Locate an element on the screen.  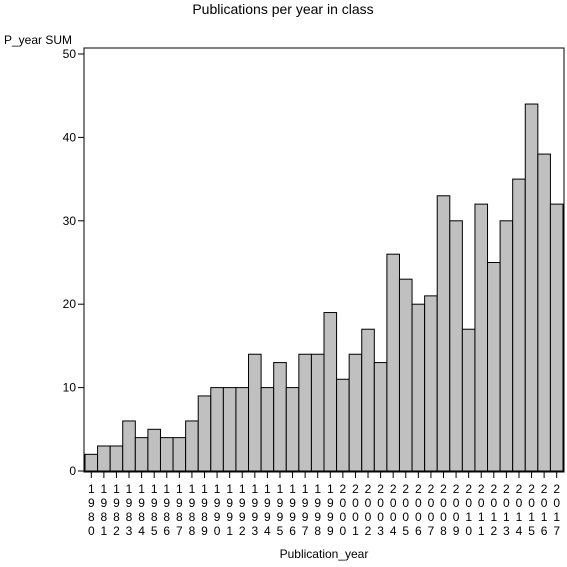
chart-title: Publications per year in class is located at coordinates (282, 9).